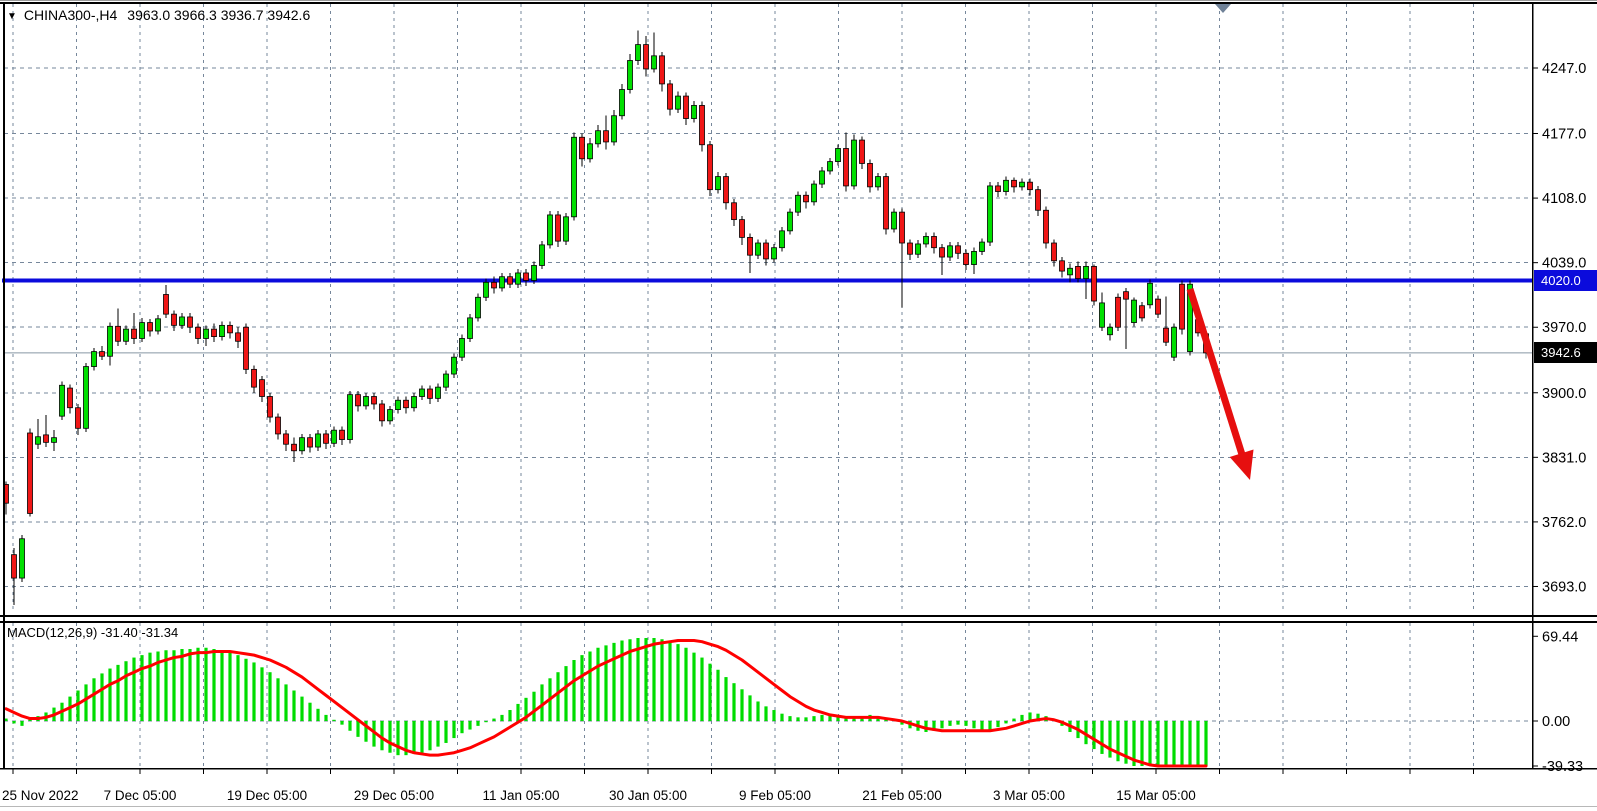  Describe the element at coordinates (1564, 523) in the screenshot. I see `price-scale-label: 3762.0` at that location.